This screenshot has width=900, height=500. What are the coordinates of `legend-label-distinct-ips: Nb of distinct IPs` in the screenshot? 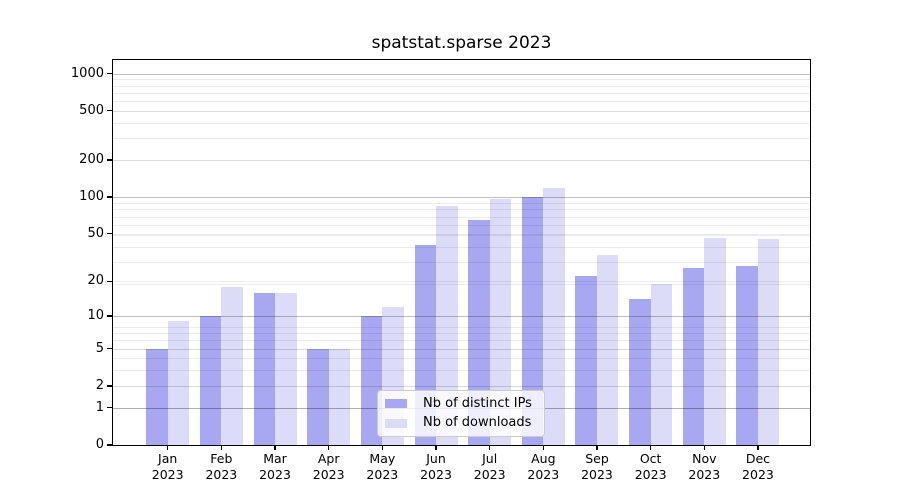 It's located at (477, 403).